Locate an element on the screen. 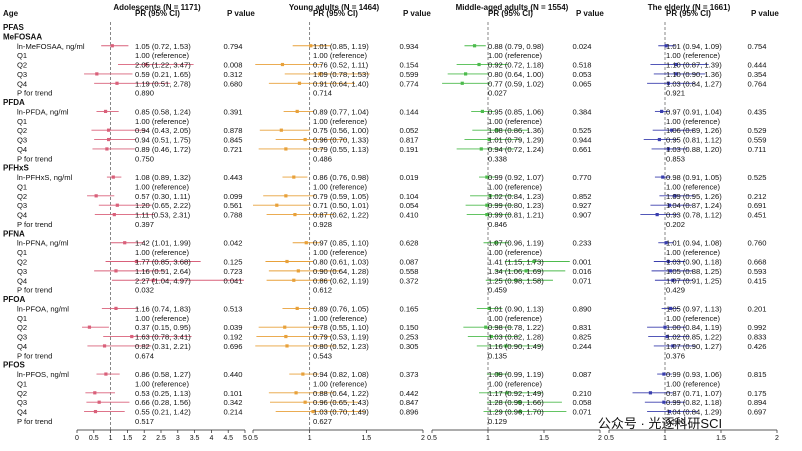 The width and height of the screenshot is (802, 451). estimate-text: 0.853 is located at coordinates (675, 158).